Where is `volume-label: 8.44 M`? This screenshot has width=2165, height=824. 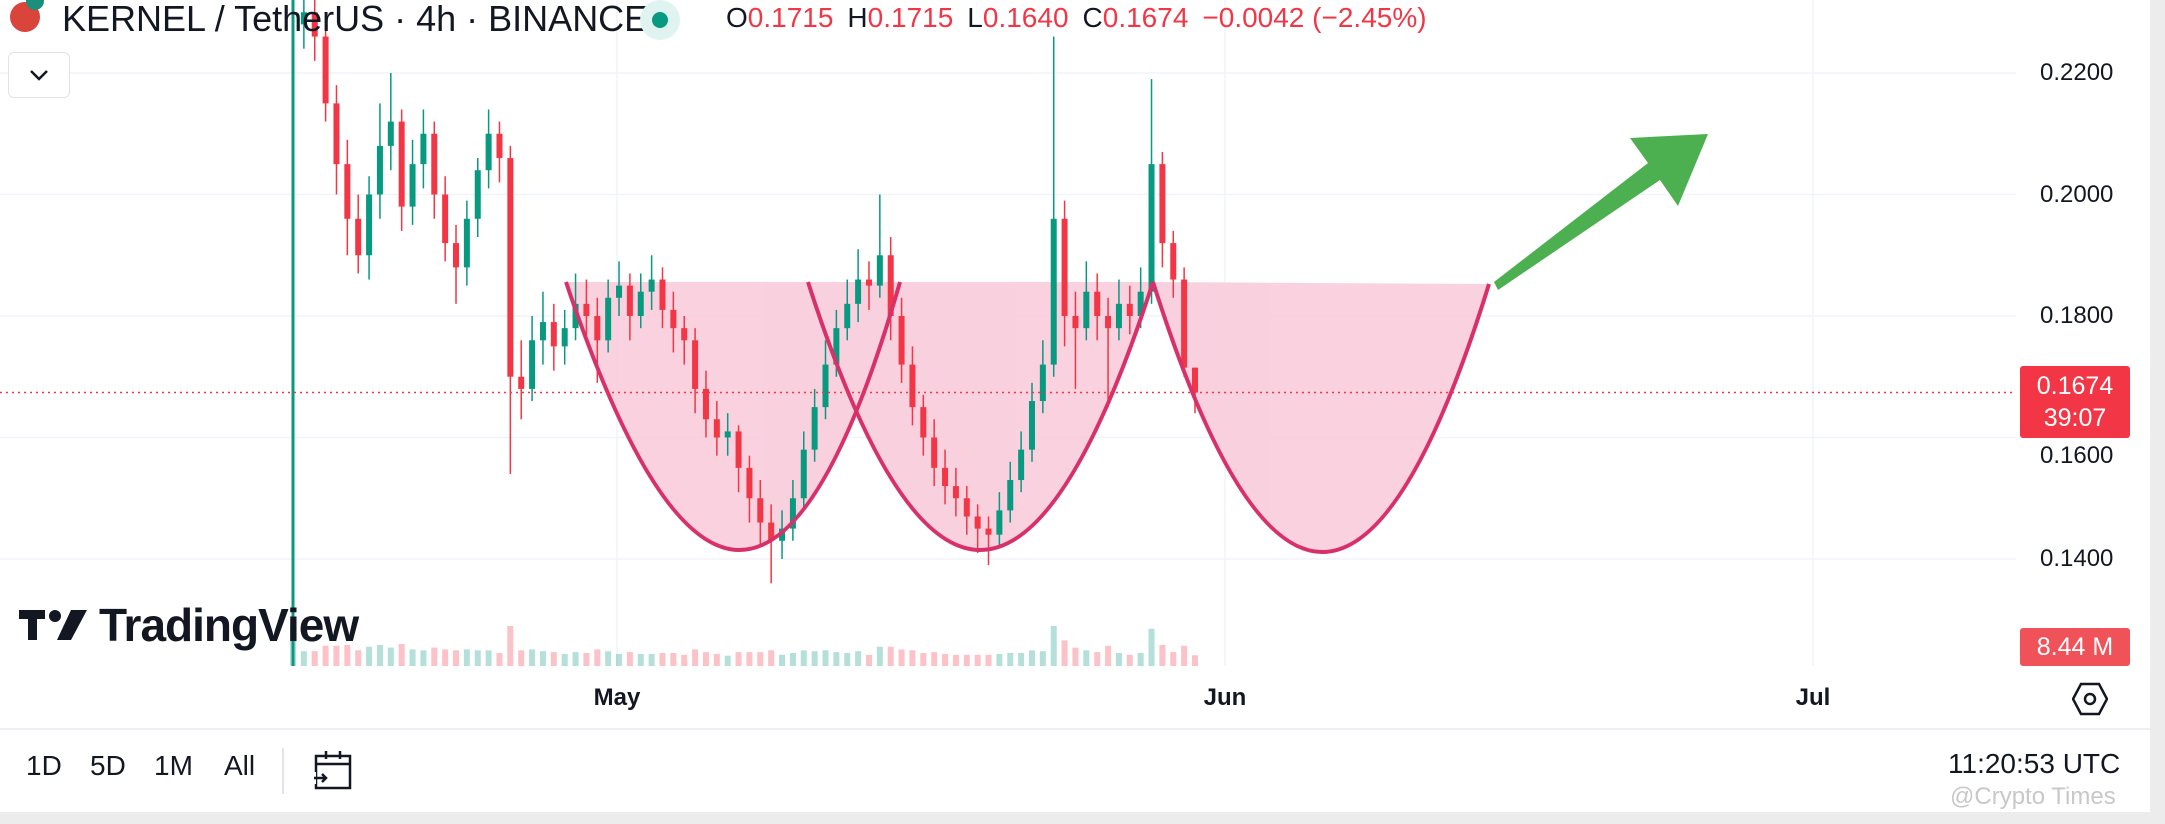 volume-label: 8.44 M is located at coordinates (2075, 647).